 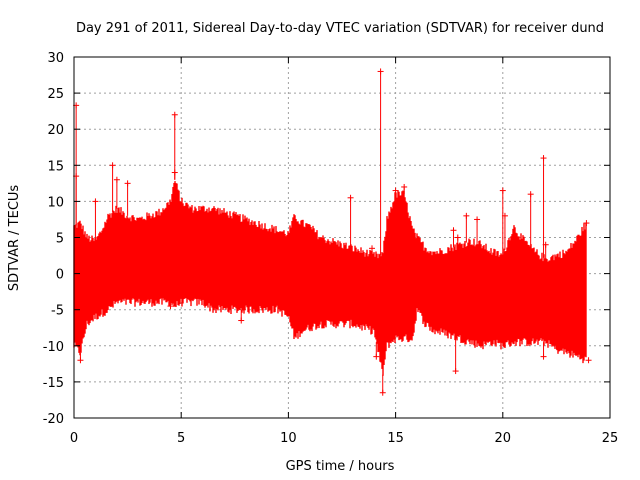 What do you see at coordinates (60, 275) in the screenshot?
I see `y-tick-label: 0` at bounding box center [60, 275].